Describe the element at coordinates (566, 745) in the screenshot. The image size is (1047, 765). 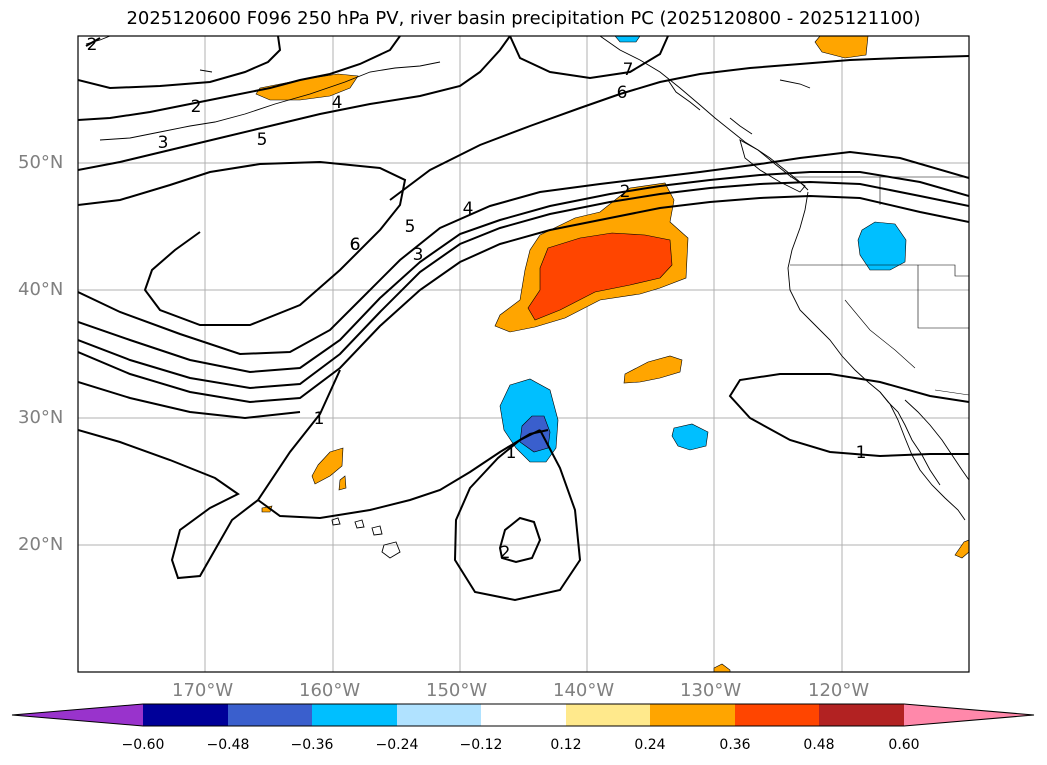
I see `colorbar-tick-label: 0.12` at that location.